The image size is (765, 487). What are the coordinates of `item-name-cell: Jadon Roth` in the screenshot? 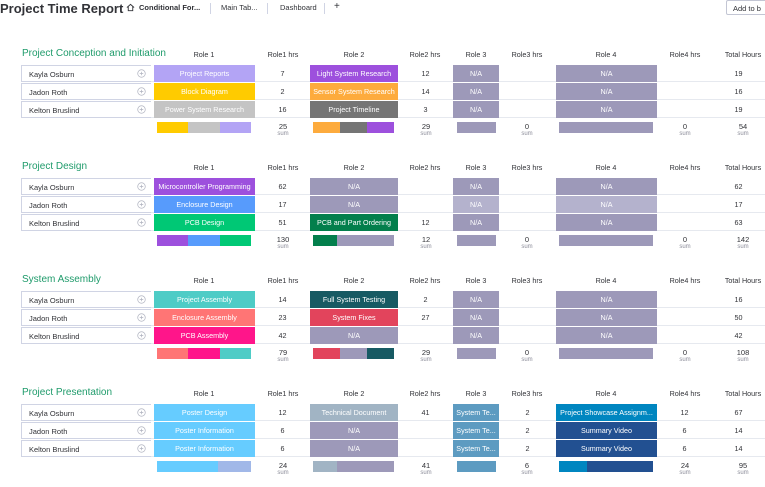 It's located at (86, 204).